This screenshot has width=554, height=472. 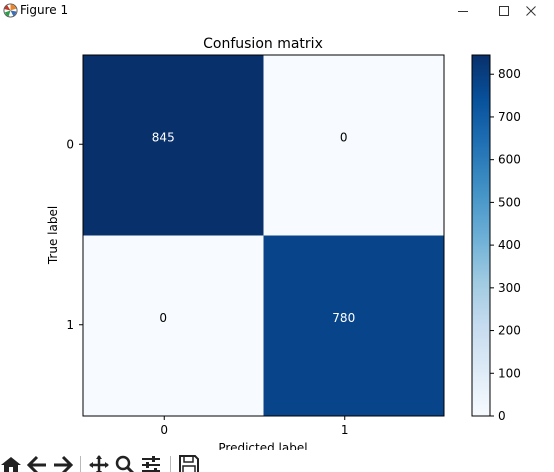 I want to click on colorbar-tick-label: 200, so click(x=509, y=331).